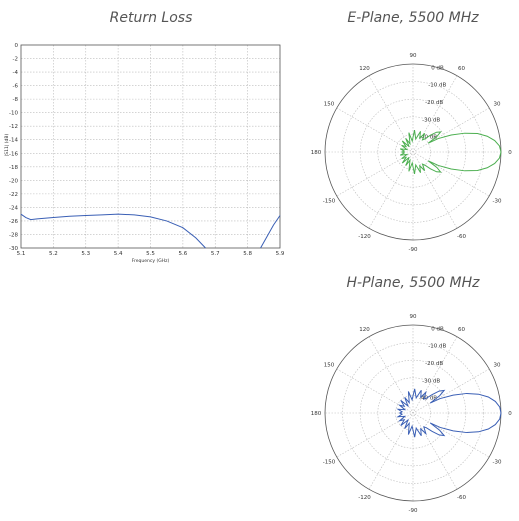 This screenshot has width=519, height=521. Describe the element at coordinates (21, 254) in the screenshot. I see `x-tick-label: 5.1` at that location.